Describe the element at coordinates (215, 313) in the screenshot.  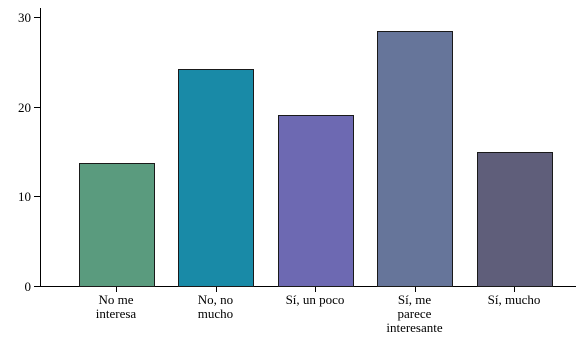
I see `x-tick-label-1-1: mucho` at that location.